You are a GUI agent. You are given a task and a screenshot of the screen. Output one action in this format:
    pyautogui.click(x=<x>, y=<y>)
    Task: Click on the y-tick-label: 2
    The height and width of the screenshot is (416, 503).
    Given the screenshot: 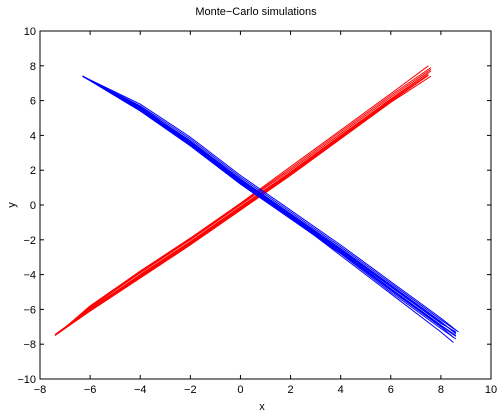 What is the action you would take?
    pyautogui.click(x=33, y=171)
    